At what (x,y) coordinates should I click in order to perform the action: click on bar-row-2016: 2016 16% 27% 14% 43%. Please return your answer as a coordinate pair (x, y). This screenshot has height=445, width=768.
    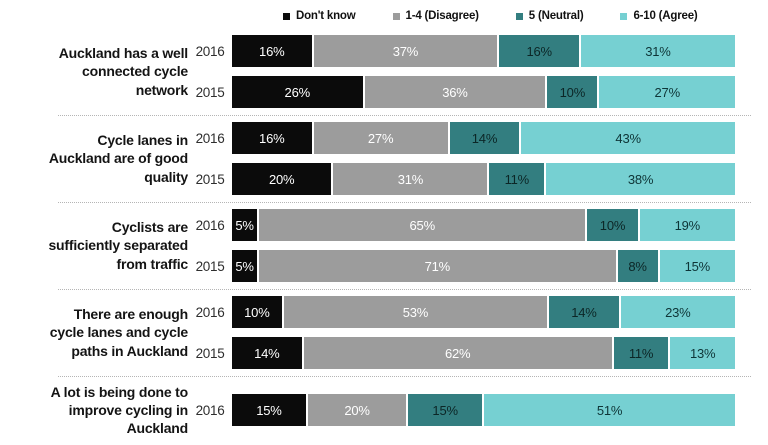
    Looking at the image, I should click on (478, 138).